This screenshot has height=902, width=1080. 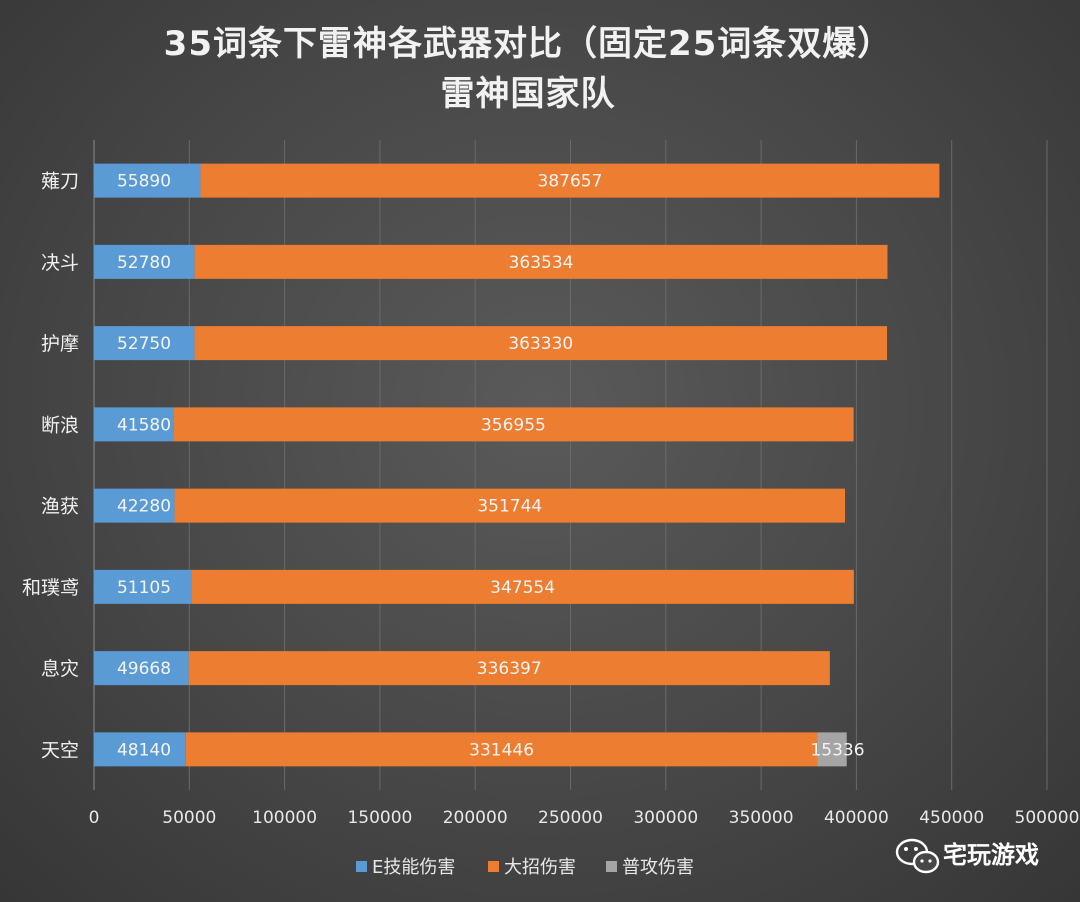 I want to click on data-label: 336397, so click(x=509, y=669).